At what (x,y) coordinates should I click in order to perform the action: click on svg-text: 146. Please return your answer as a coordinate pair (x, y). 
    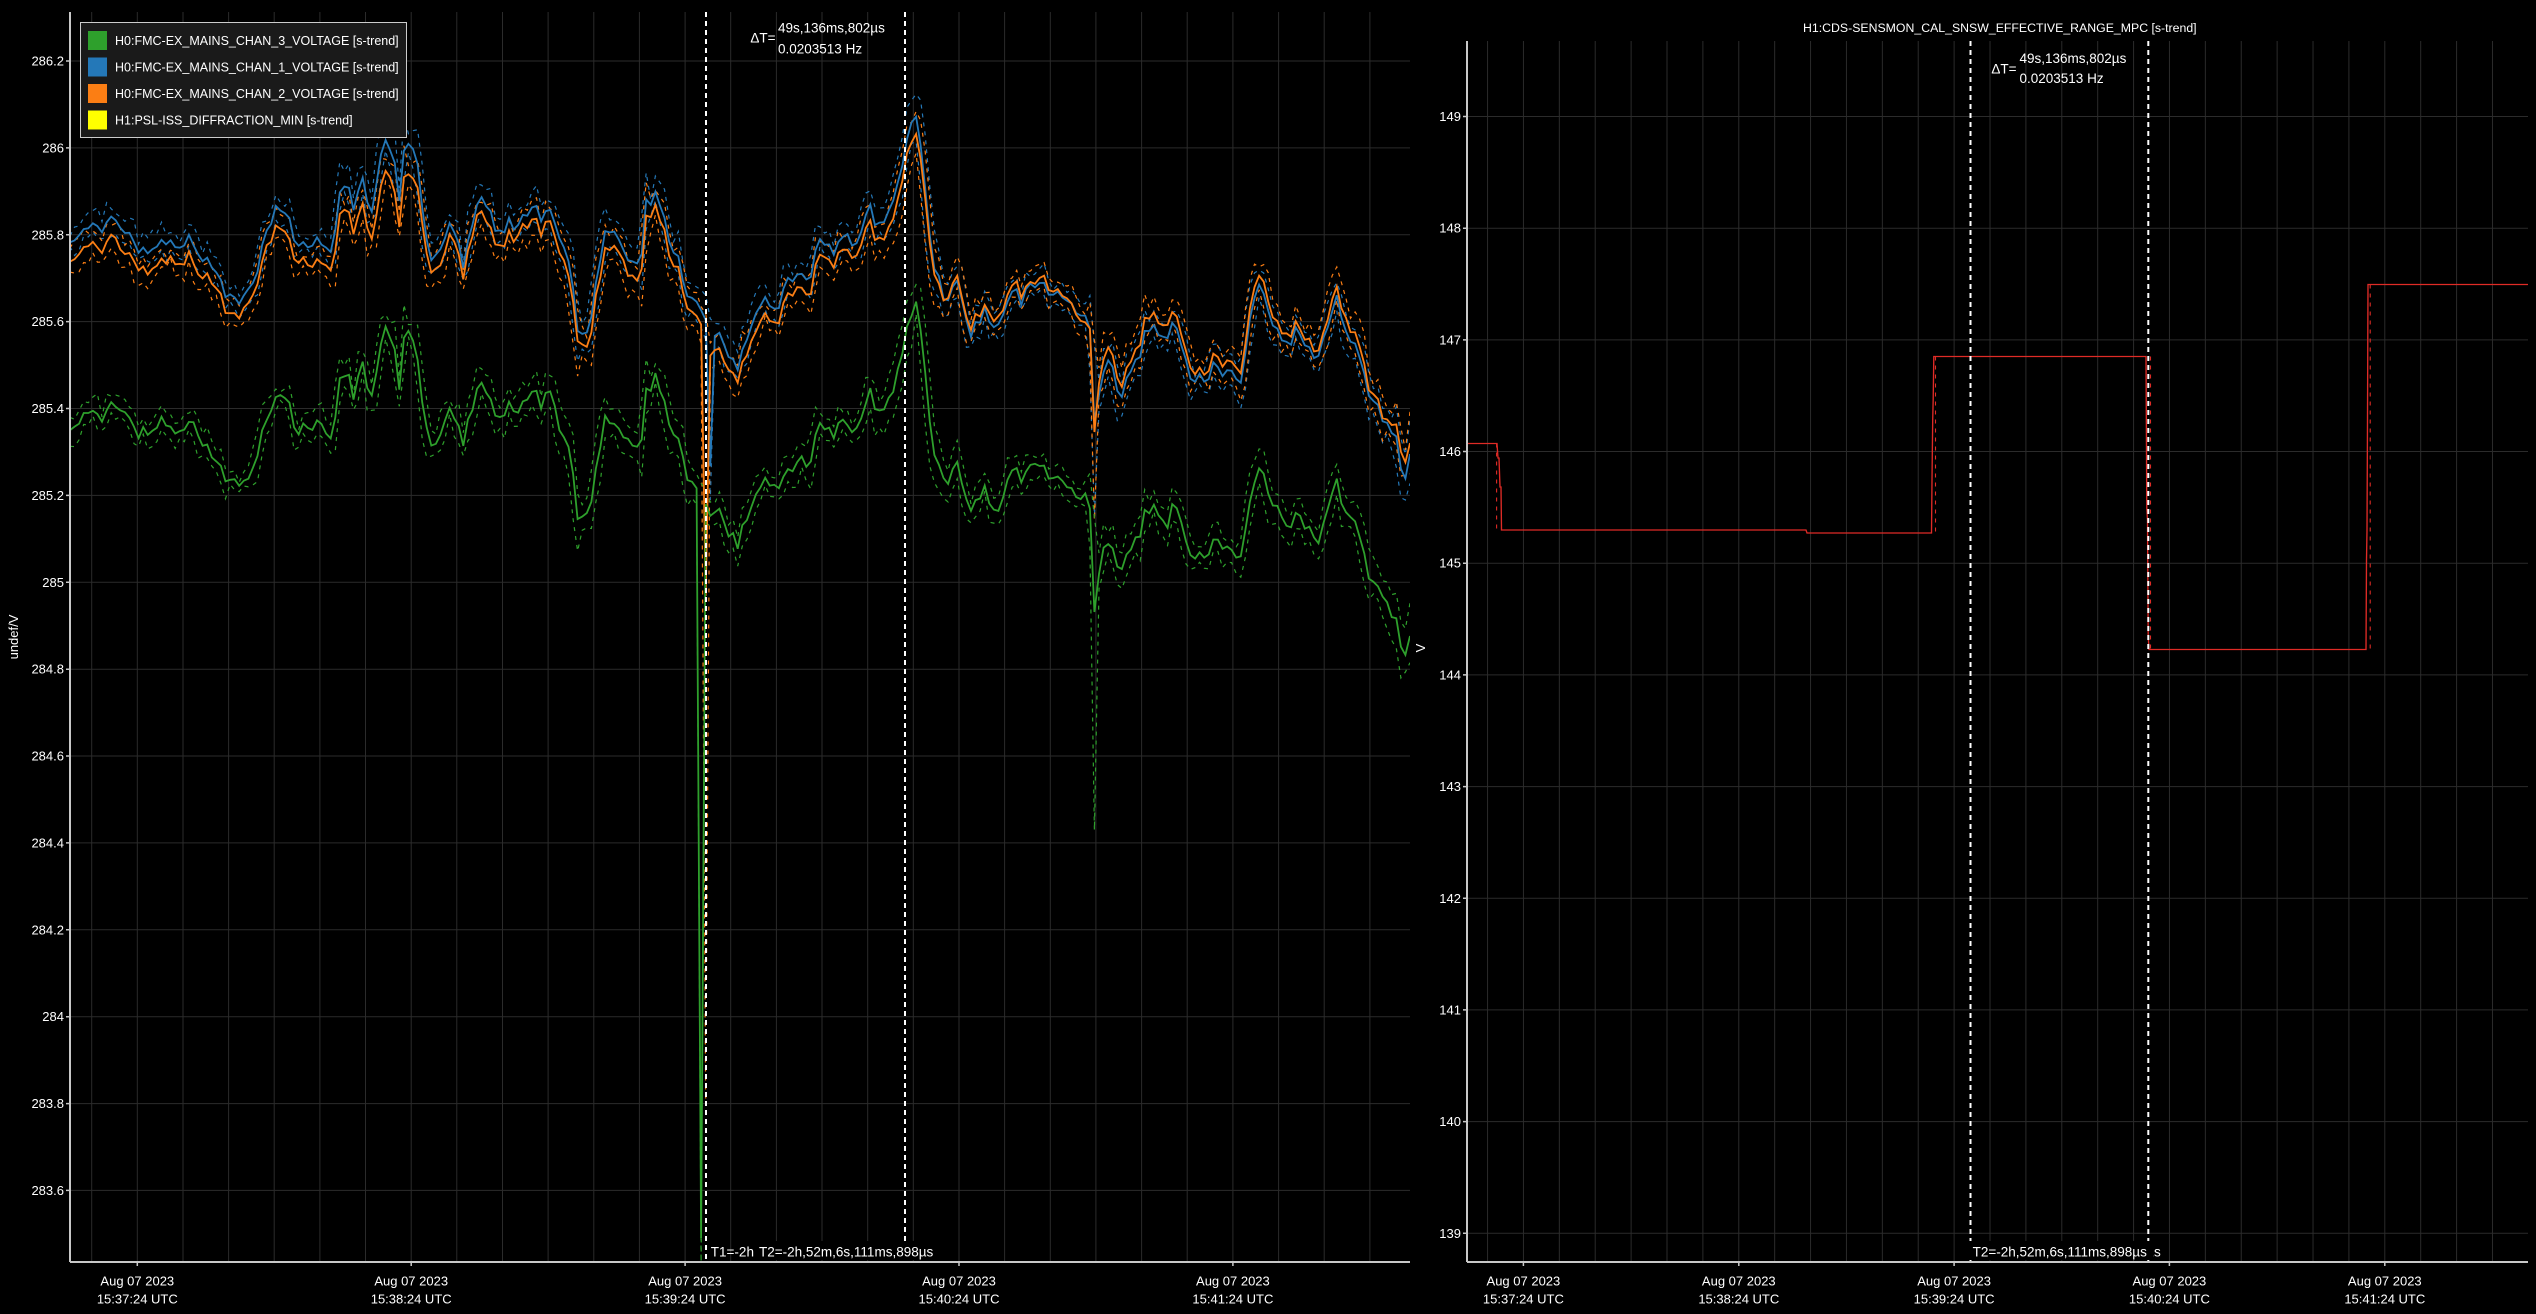
    Looking at the image, I should click on (1450, 451).